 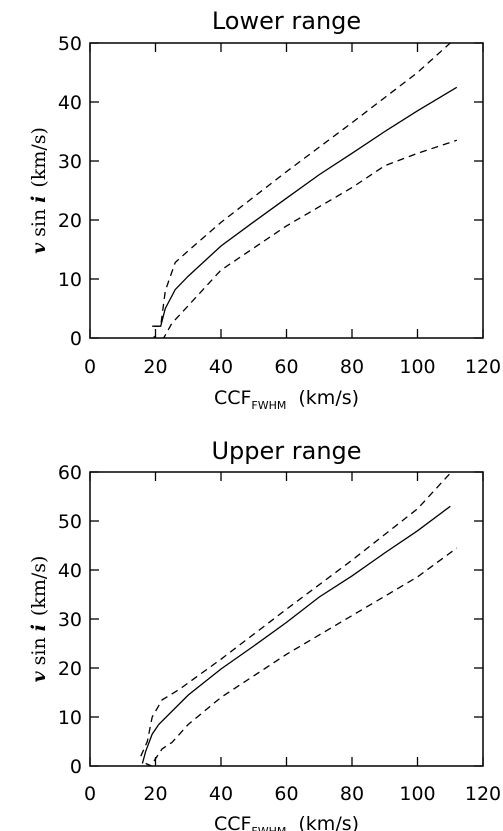 I want to click on chart-0-ytick-label: 10, so click(x=70, y=280).